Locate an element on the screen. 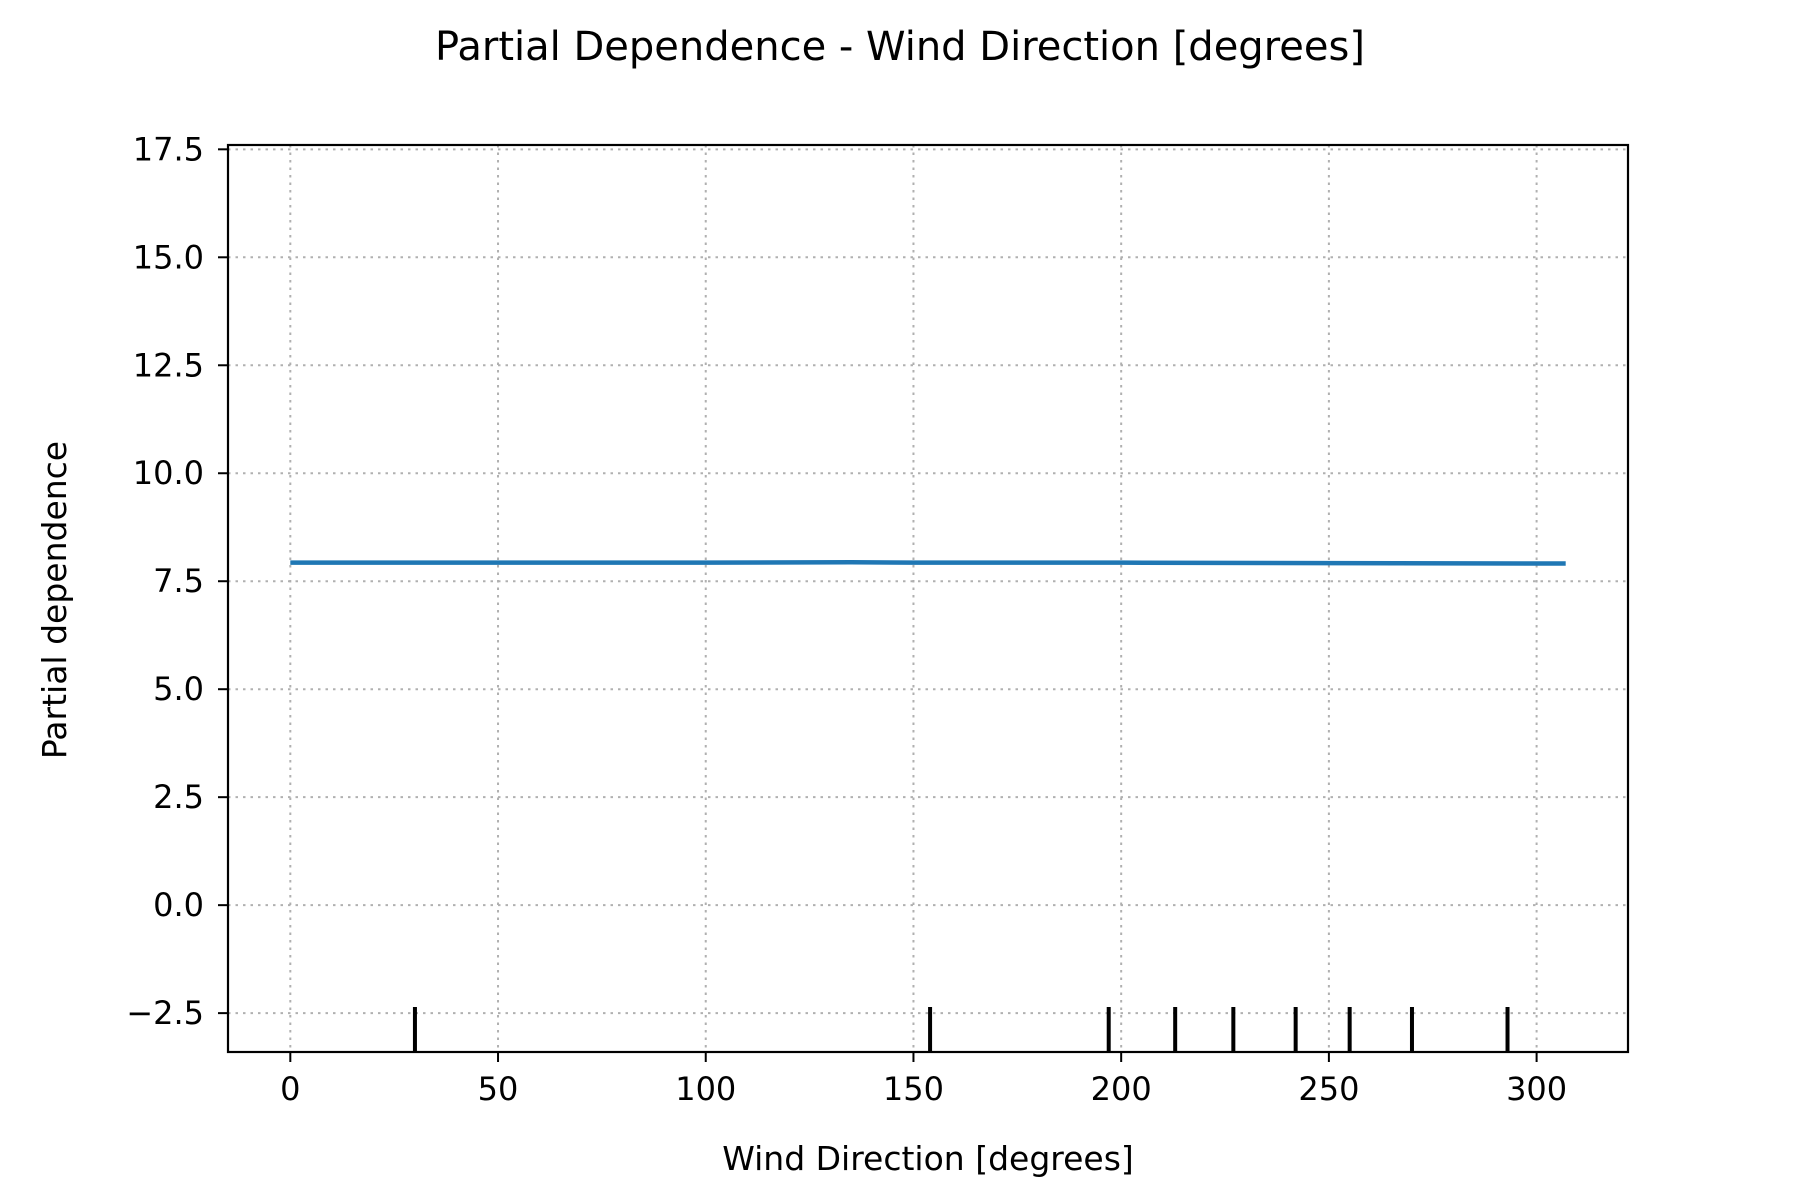 The image size is (1800, 1204). x-tick-label: 0 is located at coordinates (290, 1089).